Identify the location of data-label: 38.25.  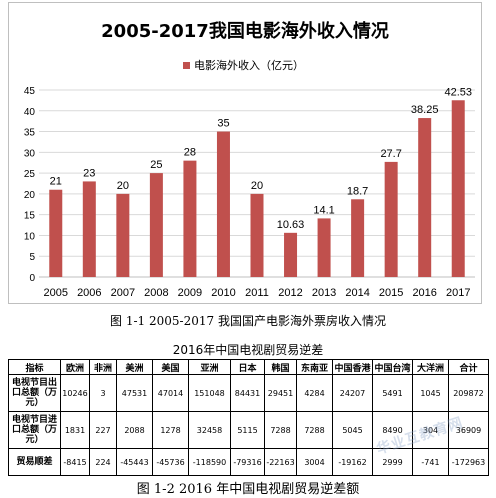
(425, 110).